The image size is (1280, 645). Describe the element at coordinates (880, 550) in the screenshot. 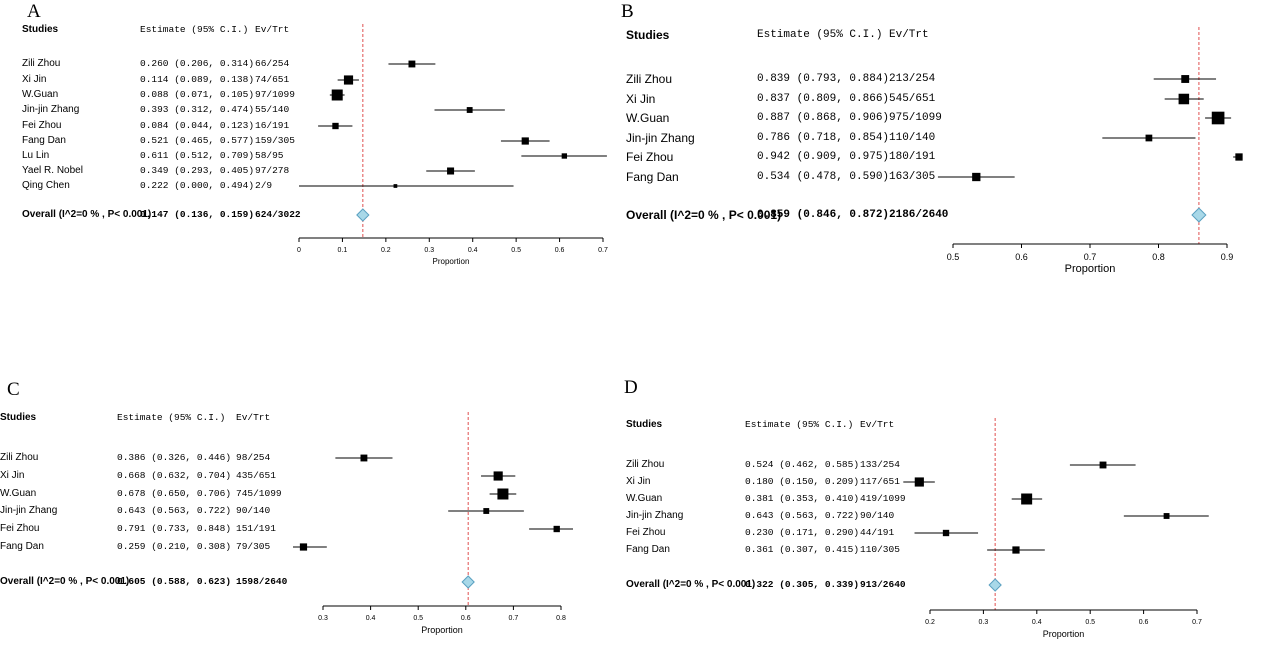

I see `panel-d-study-evtrt: 110/305` at that location.